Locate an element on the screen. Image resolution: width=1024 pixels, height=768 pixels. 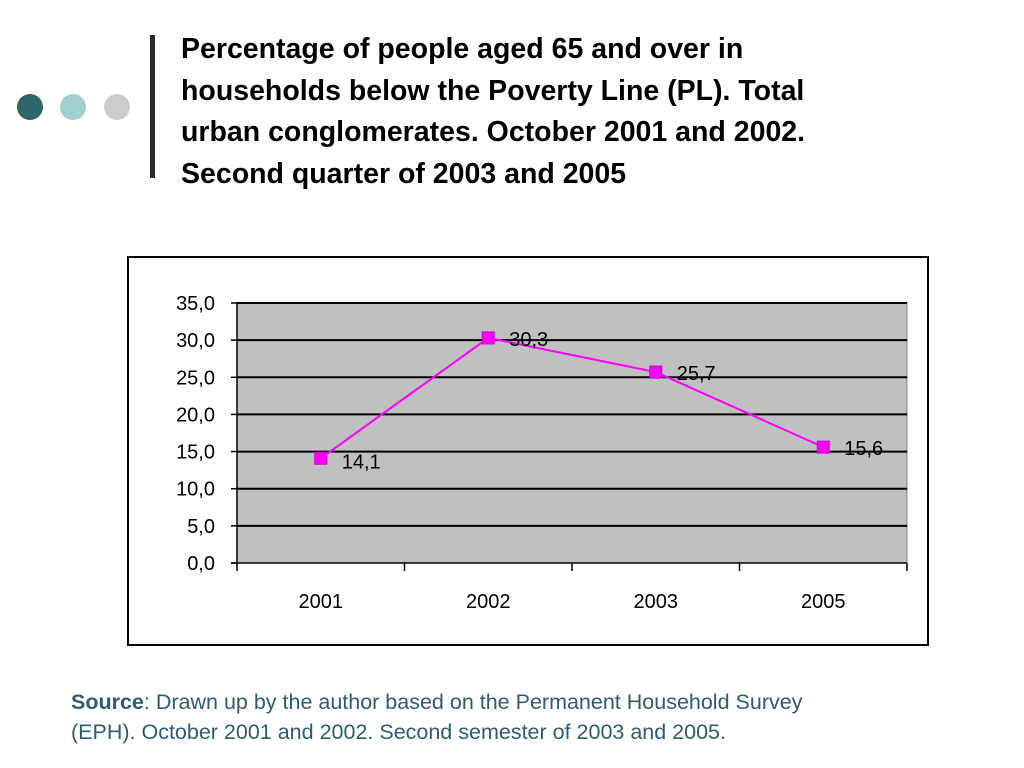
y-tick-label: 20,0 is located at coordinates (195, 415).